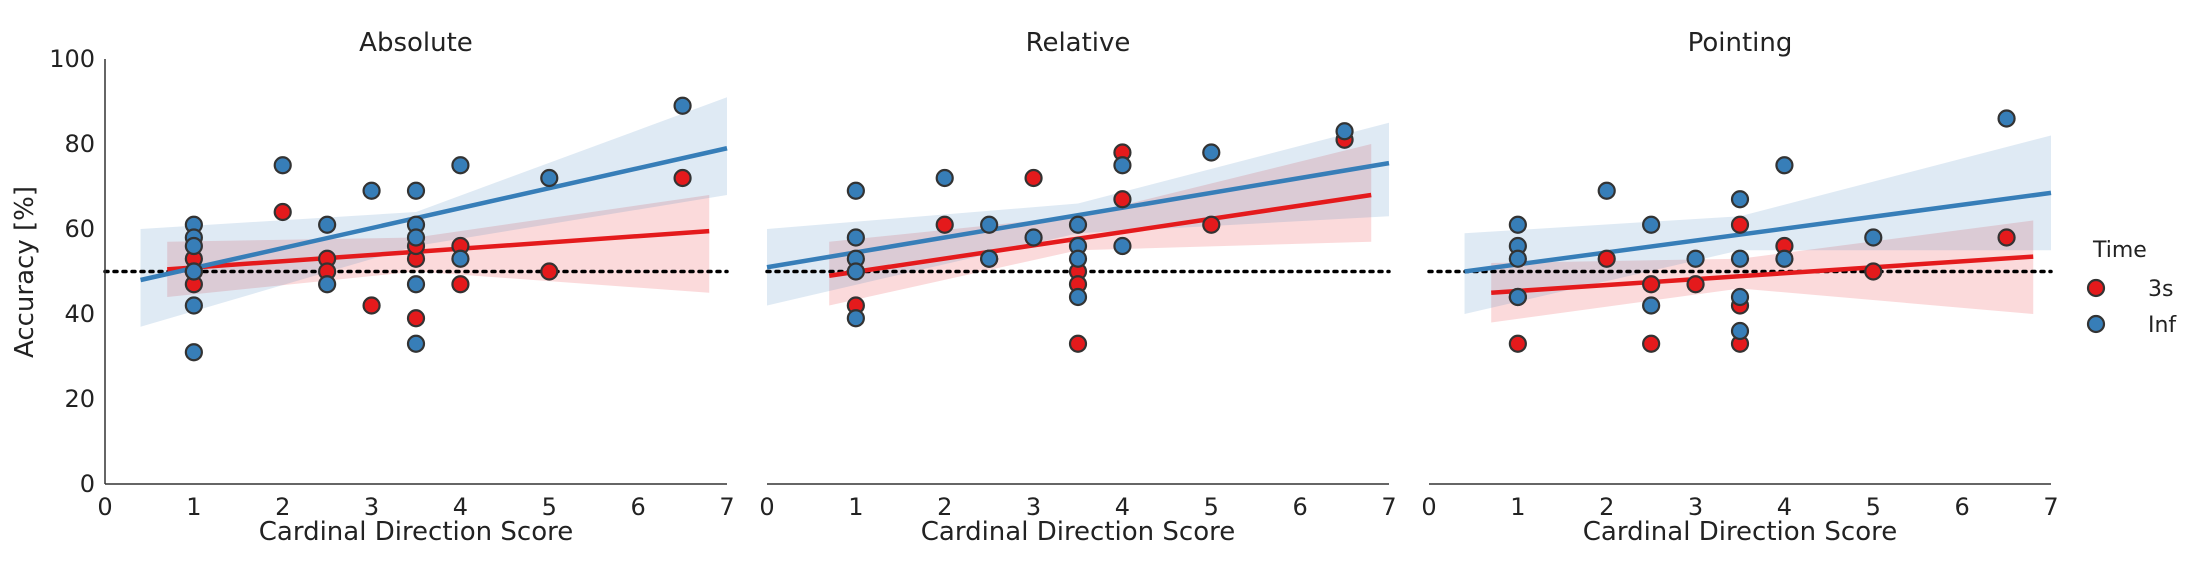 The width and height of the screenshot is (2198, 576). Describe the element at coordinates (1606, 507) in the screenshot. I see `x-tick-label-pointing: 2` at that location.